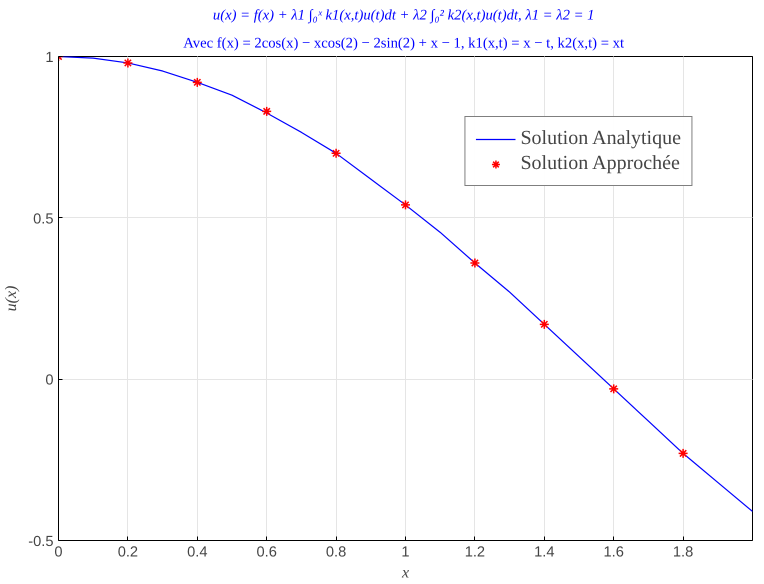 This screenshot has height=584, width=764. What do you see at coordinates (544, 552) in the screenshot?
I see `x-tick-label: 1.4` at bounding box center [544, 552].